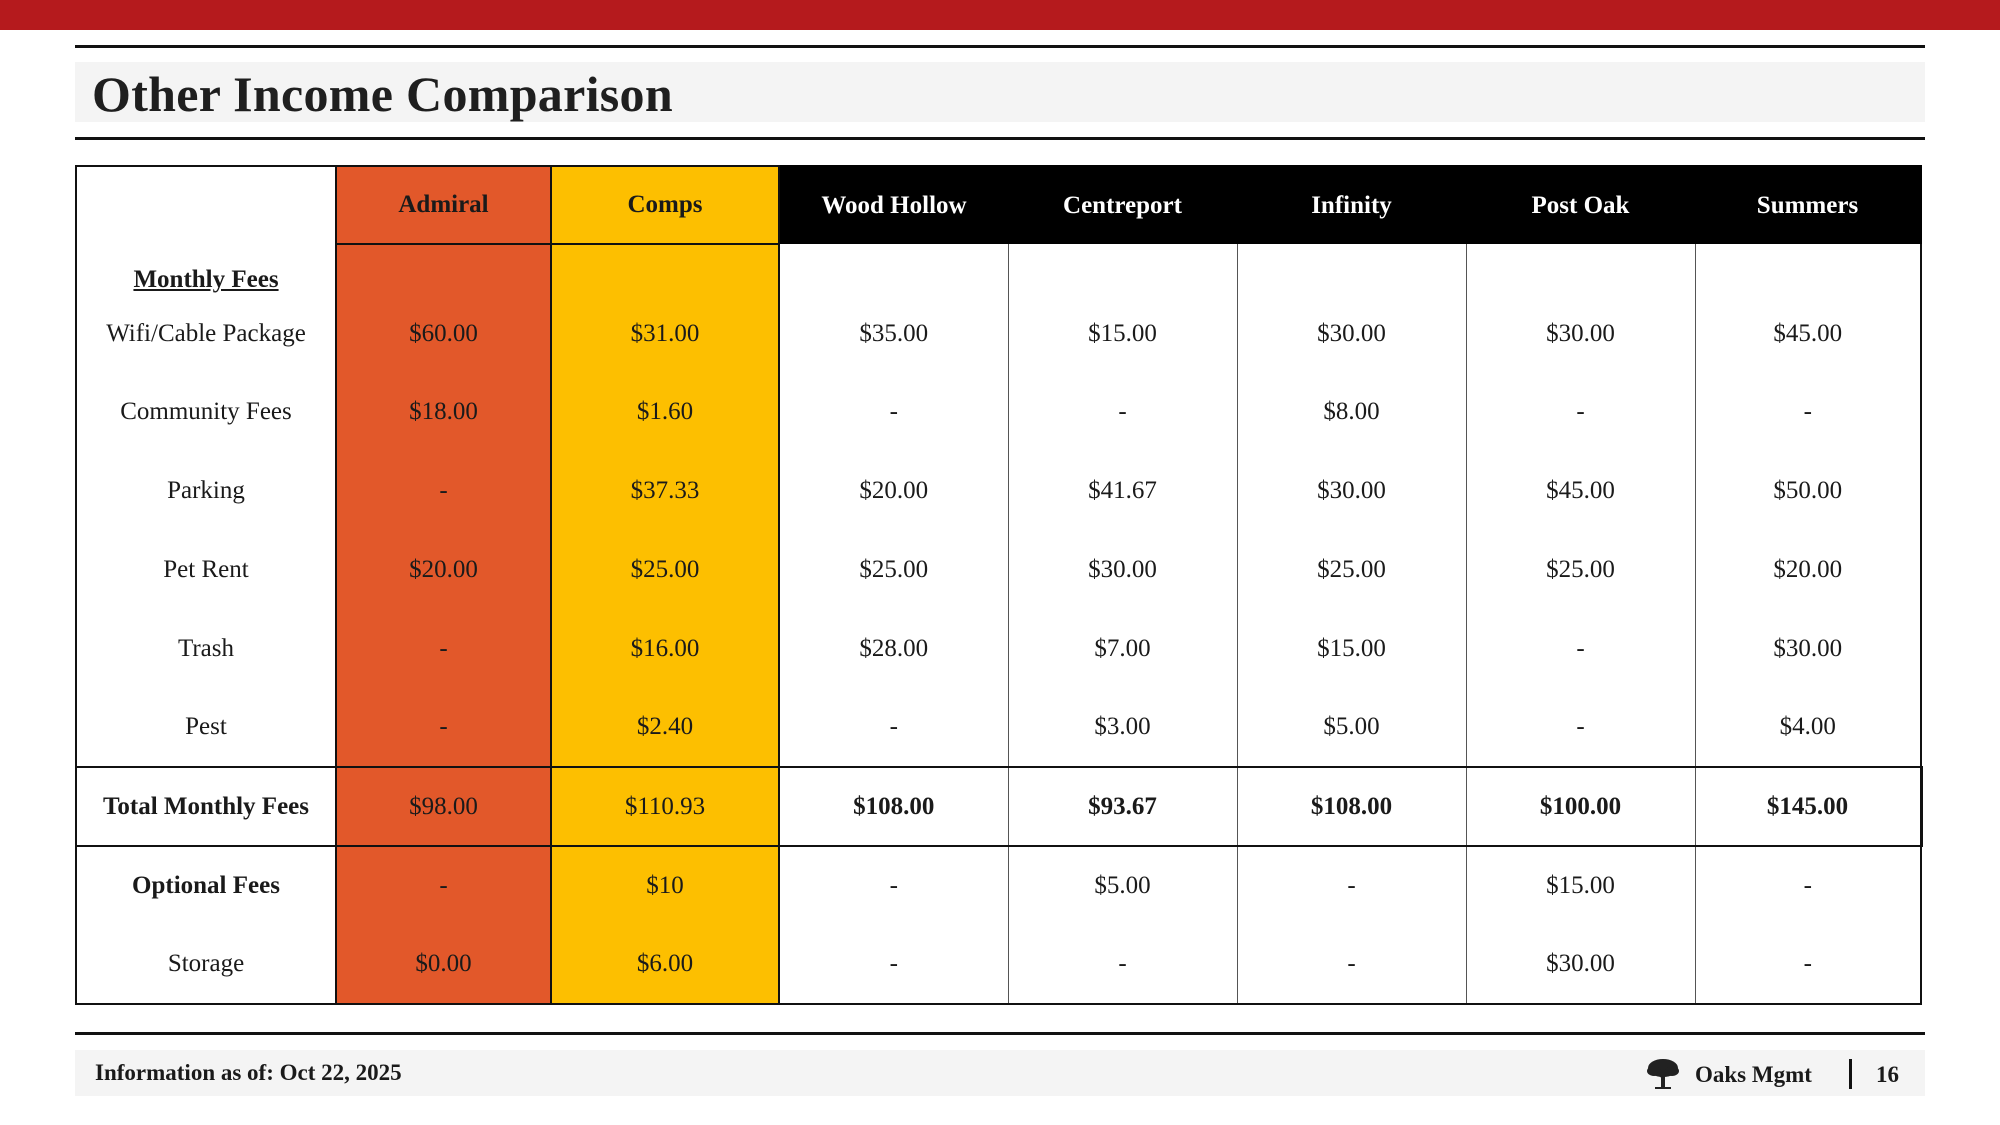 The height and width of the screenshot is (1125, 2000). What do you see at coordinates (665, 411) in the screenshot?
I see `table-cell: $1.60` at bounding box center [665, 411].